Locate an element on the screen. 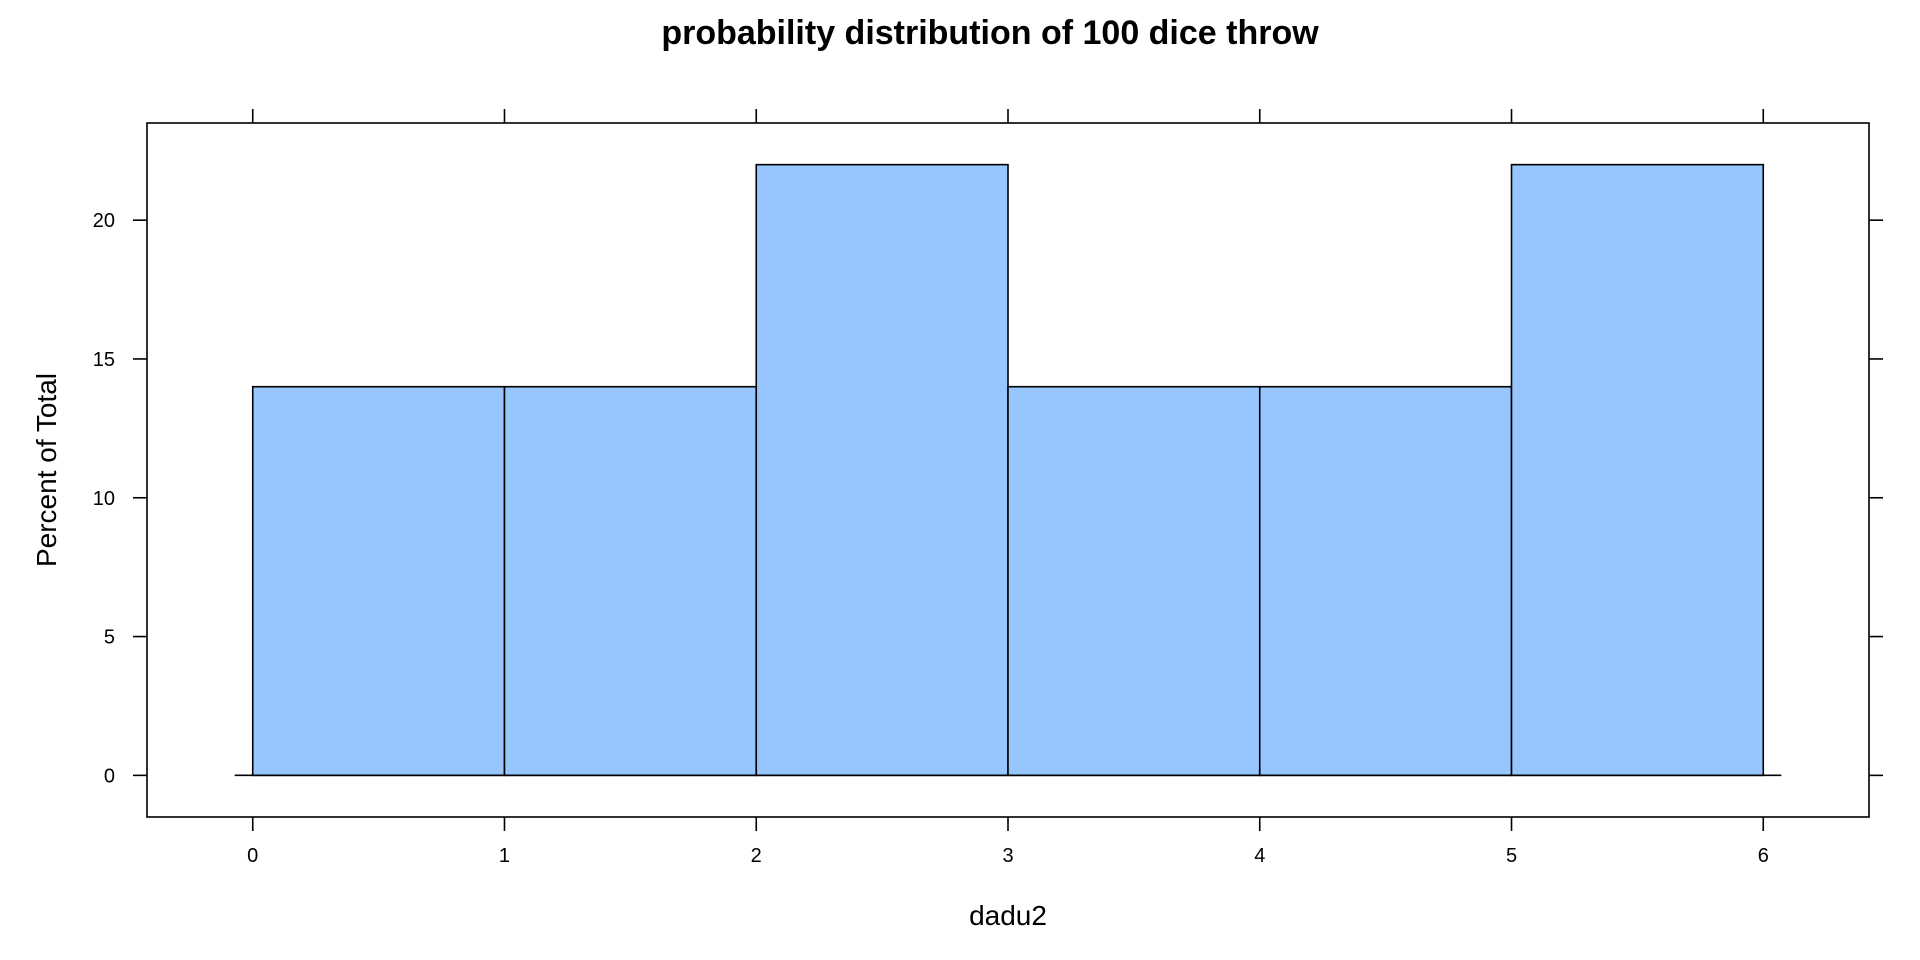 The width and height of the screenshot is (1920, 960). x-tick-label: 5 is located at coordinates (1511, 856).